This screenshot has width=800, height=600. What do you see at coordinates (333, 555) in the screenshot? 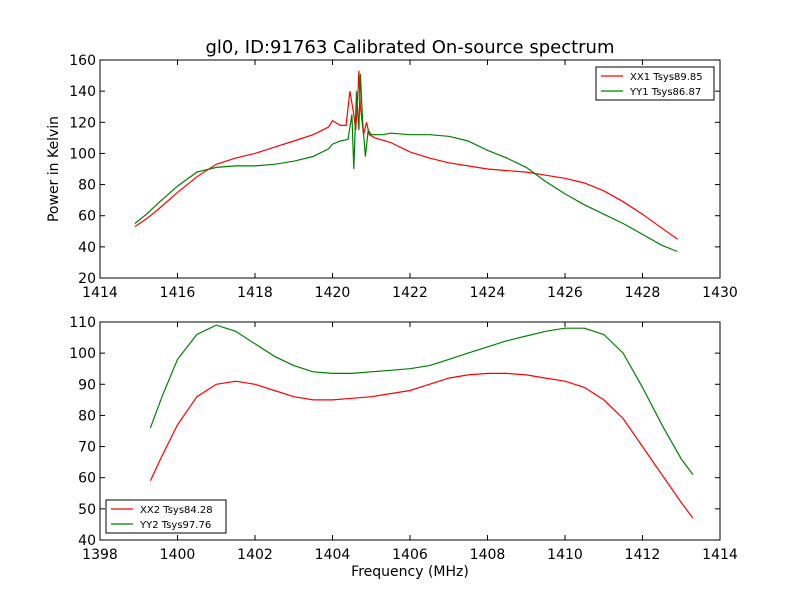
I see `x-tick-label: 1404` at bounding box center [333, 555].